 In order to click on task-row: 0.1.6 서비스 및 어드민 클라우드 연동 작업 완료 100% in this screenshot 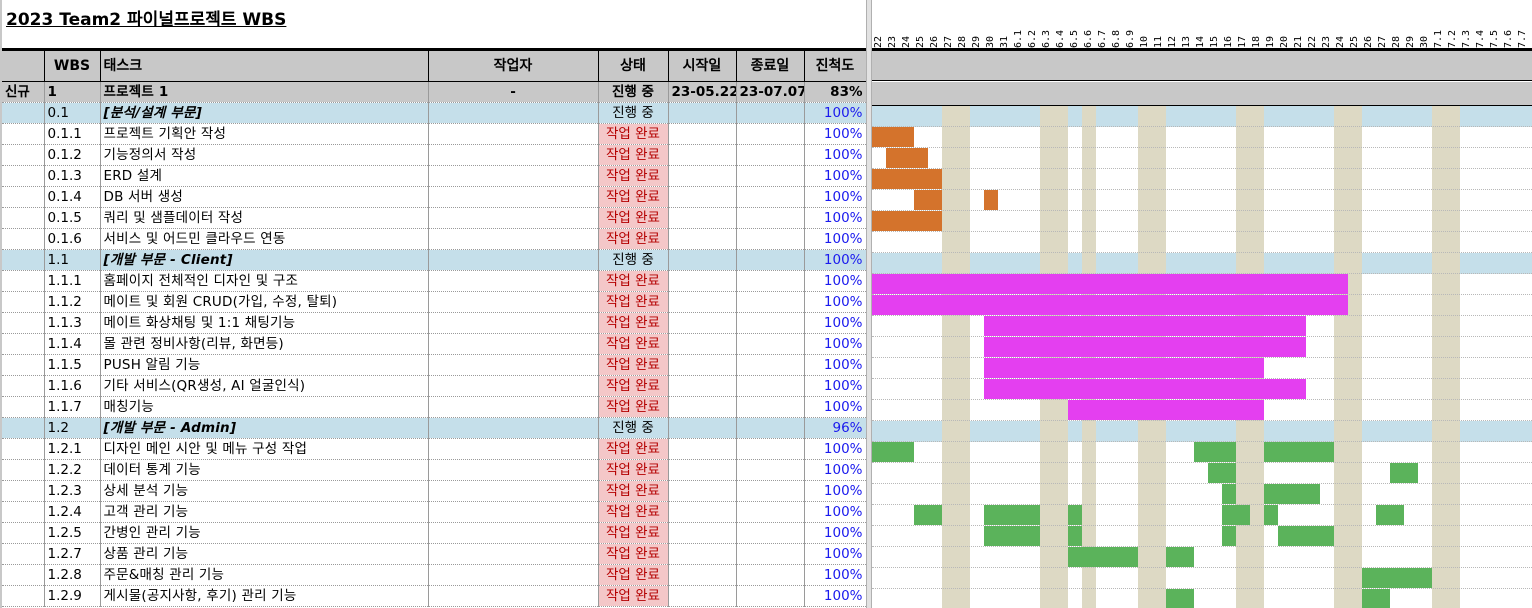, I will do `click(434, 239)`.